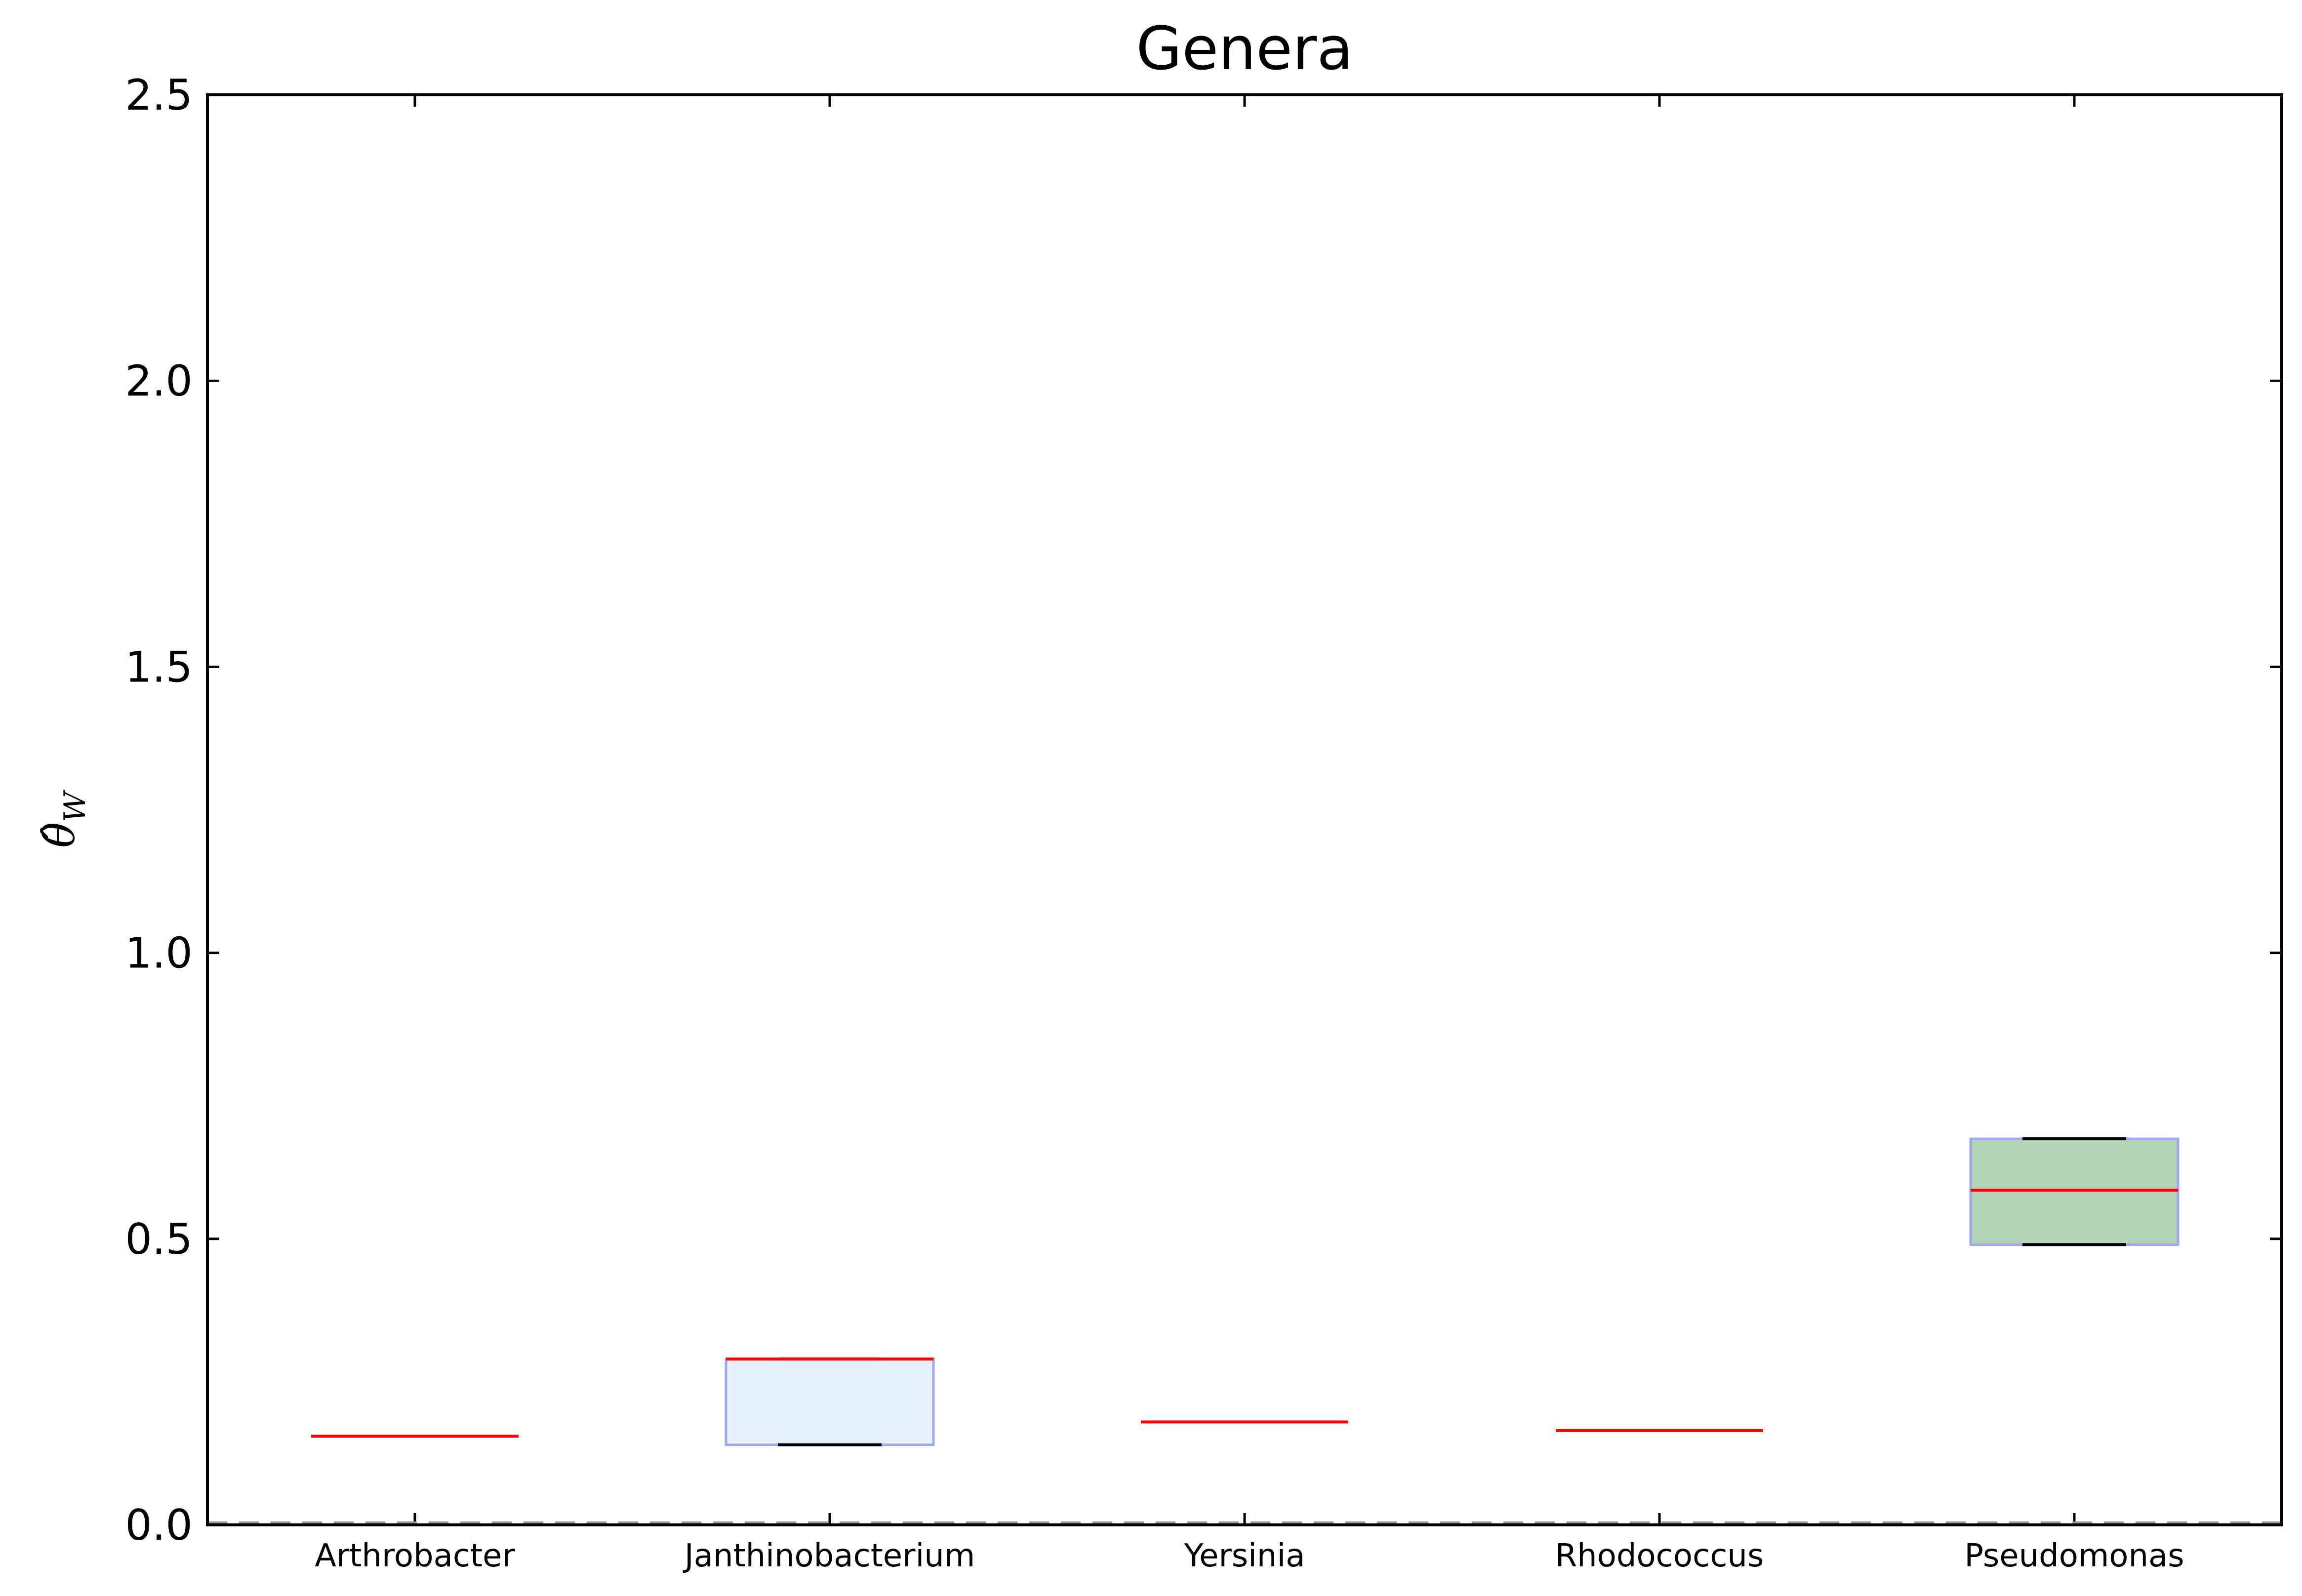  Describe the element at coordinates (829, 1556) in the screenshot. I see `x-tick-label: Janthinobacterium` at that location.